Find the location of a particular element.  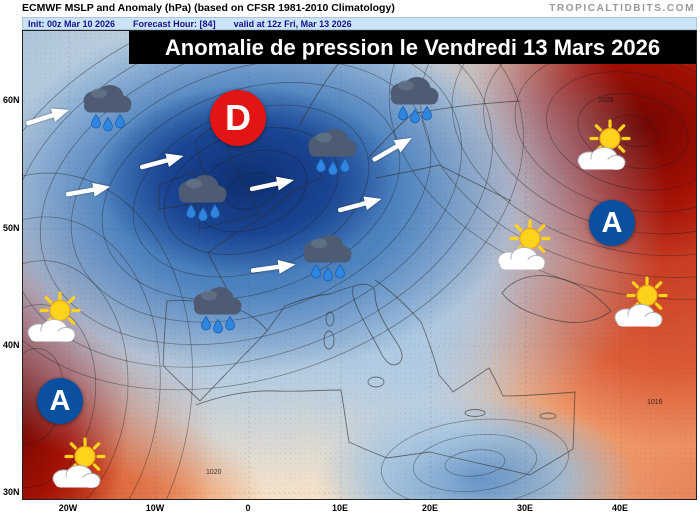

lon-label: 20E is located at coordinates (430, 508).